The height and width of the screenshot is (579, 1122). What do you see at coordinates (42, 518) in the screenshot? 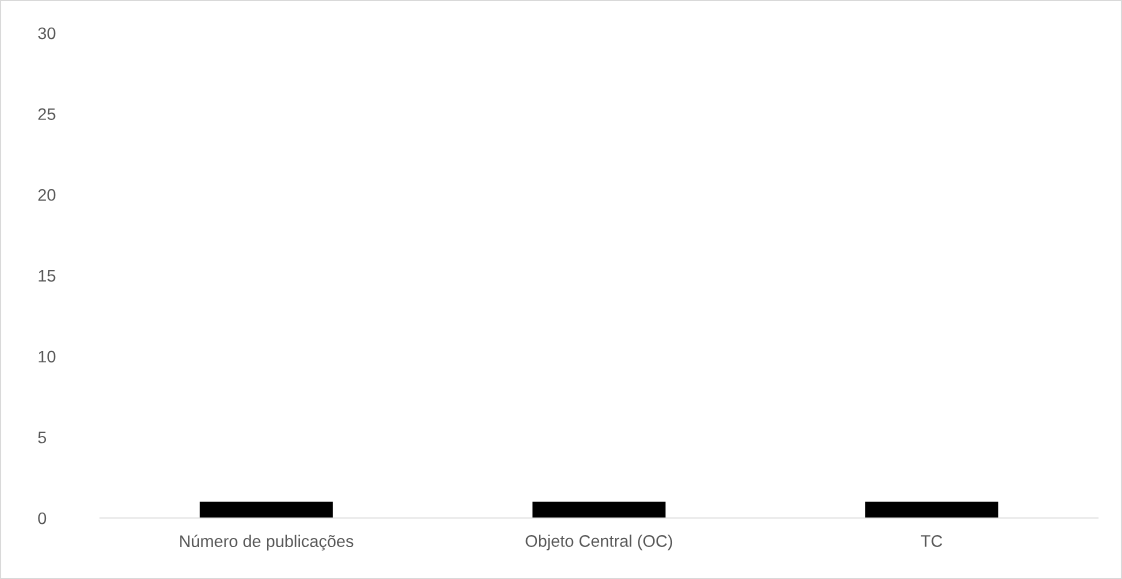
I see `y-tick-label: 0` at bounding box center [42, 518].